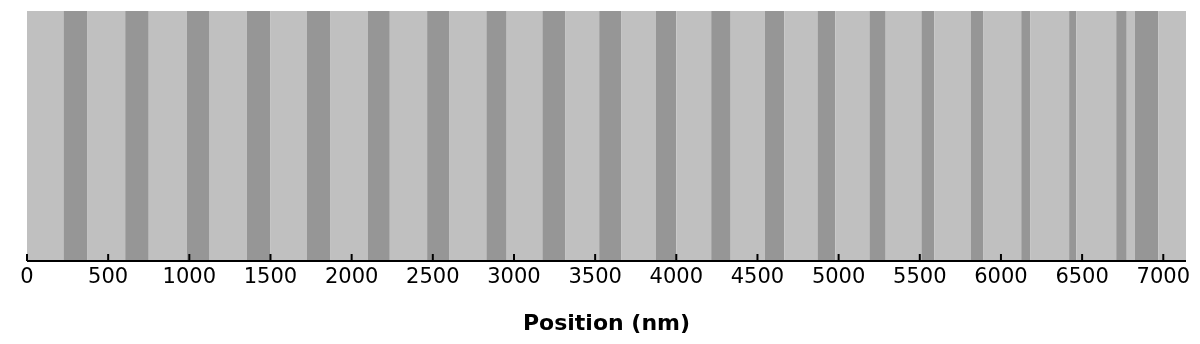 The height and width of the screenshot is (344, 1200). Describe the element at coordinates (514, 276) in the screenshot. I see `x-tick-label: 3000` at that location.